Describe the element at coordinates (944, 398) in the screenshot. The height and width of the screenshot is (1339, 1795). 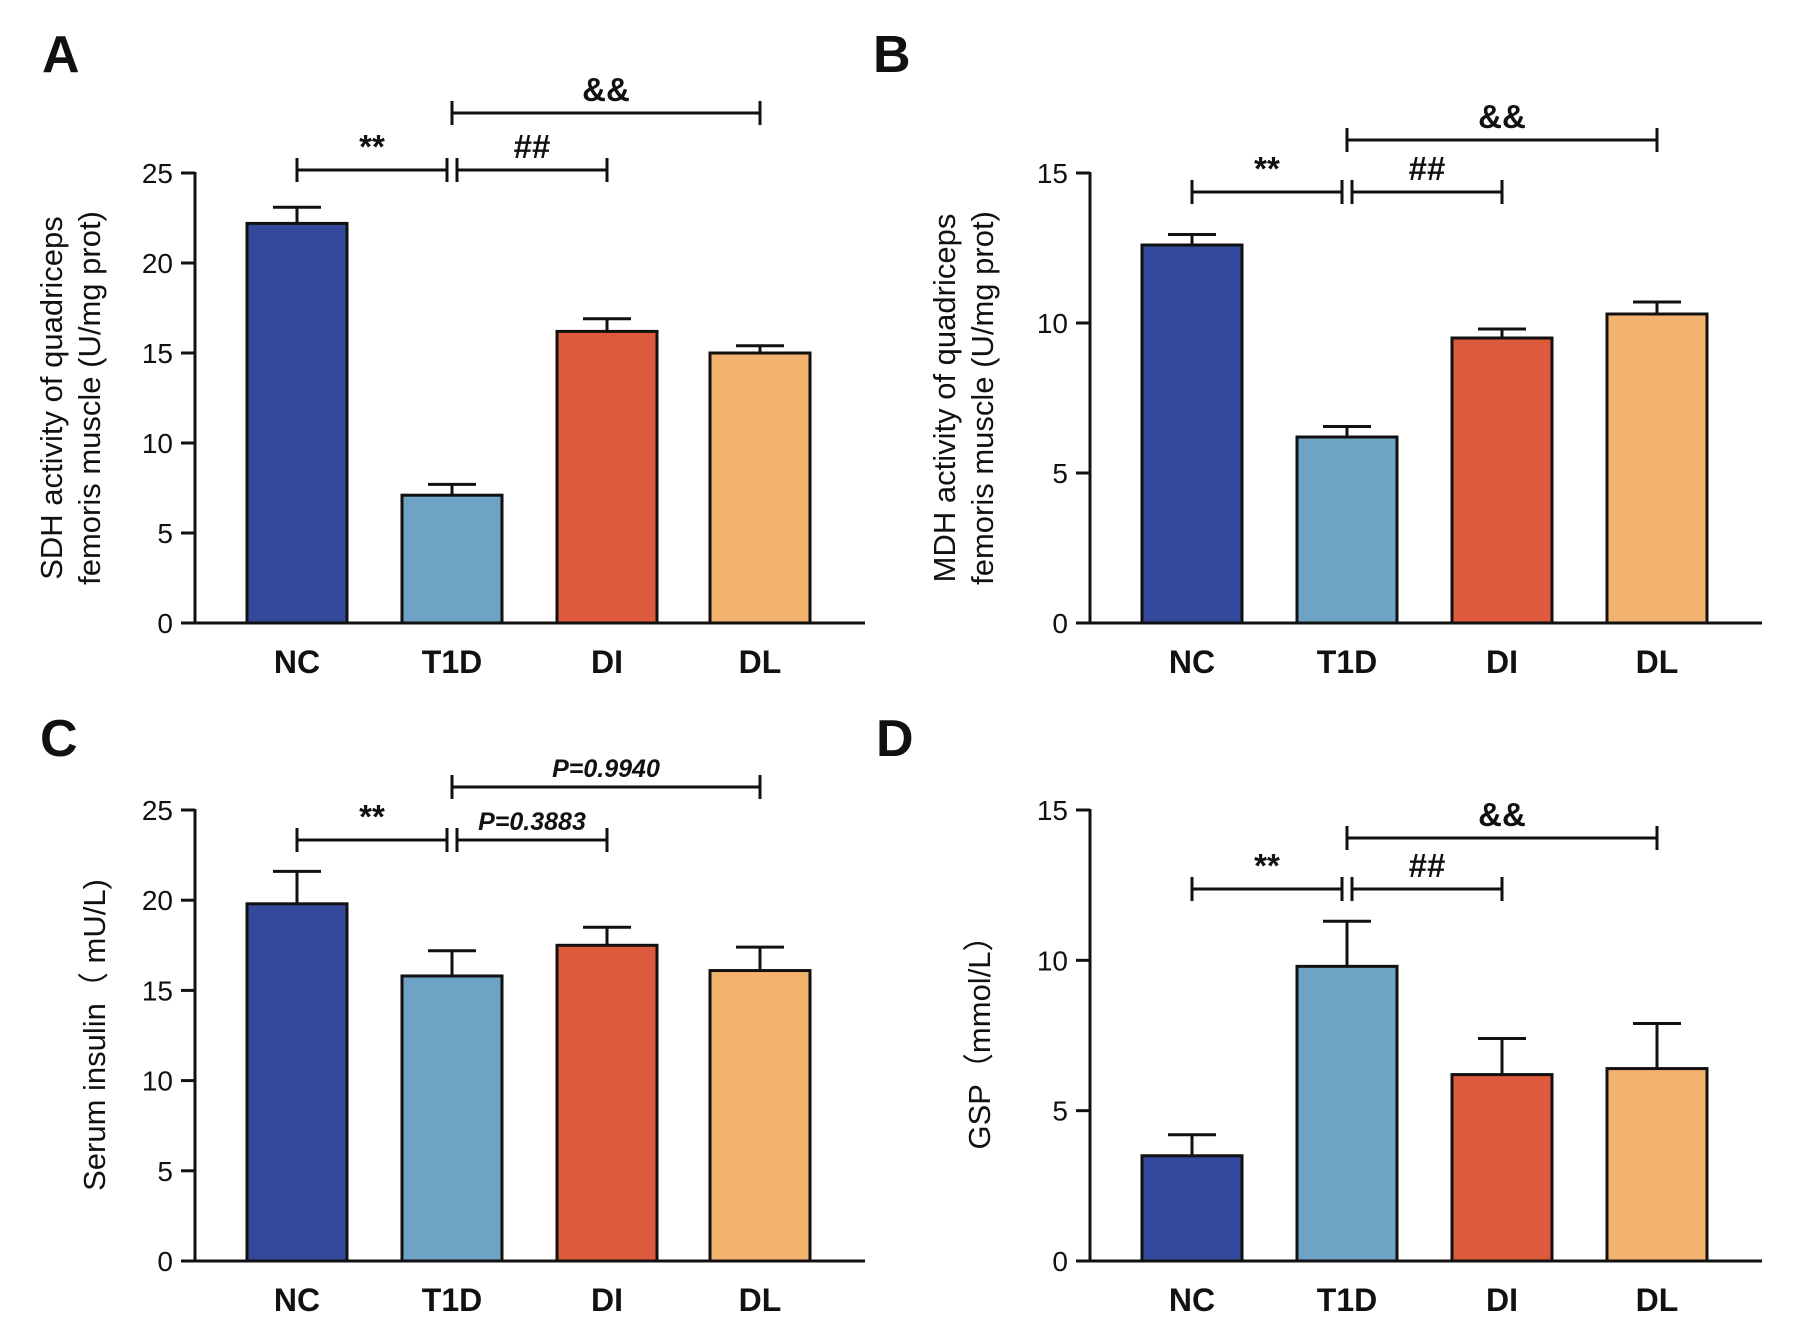
I see `y-axis-title-line: MDH activity of quadriceps` at that location.